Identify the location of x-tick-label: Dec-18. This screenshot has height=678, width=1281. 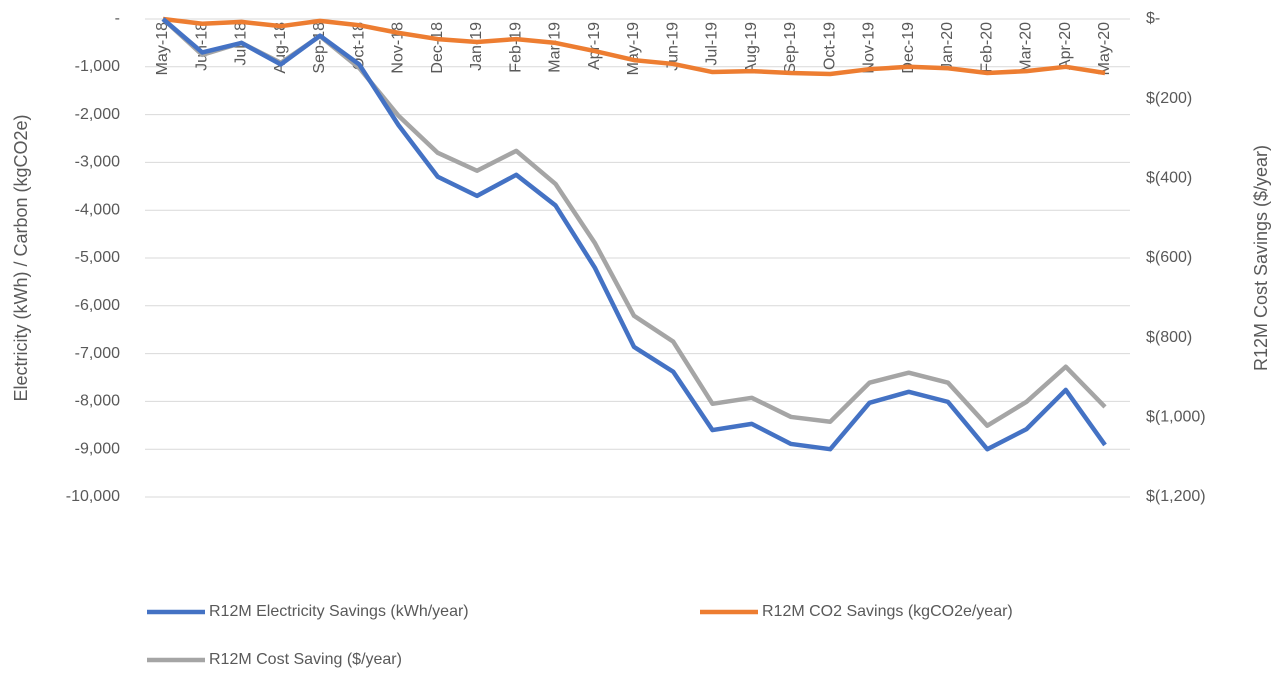
(437, 48).